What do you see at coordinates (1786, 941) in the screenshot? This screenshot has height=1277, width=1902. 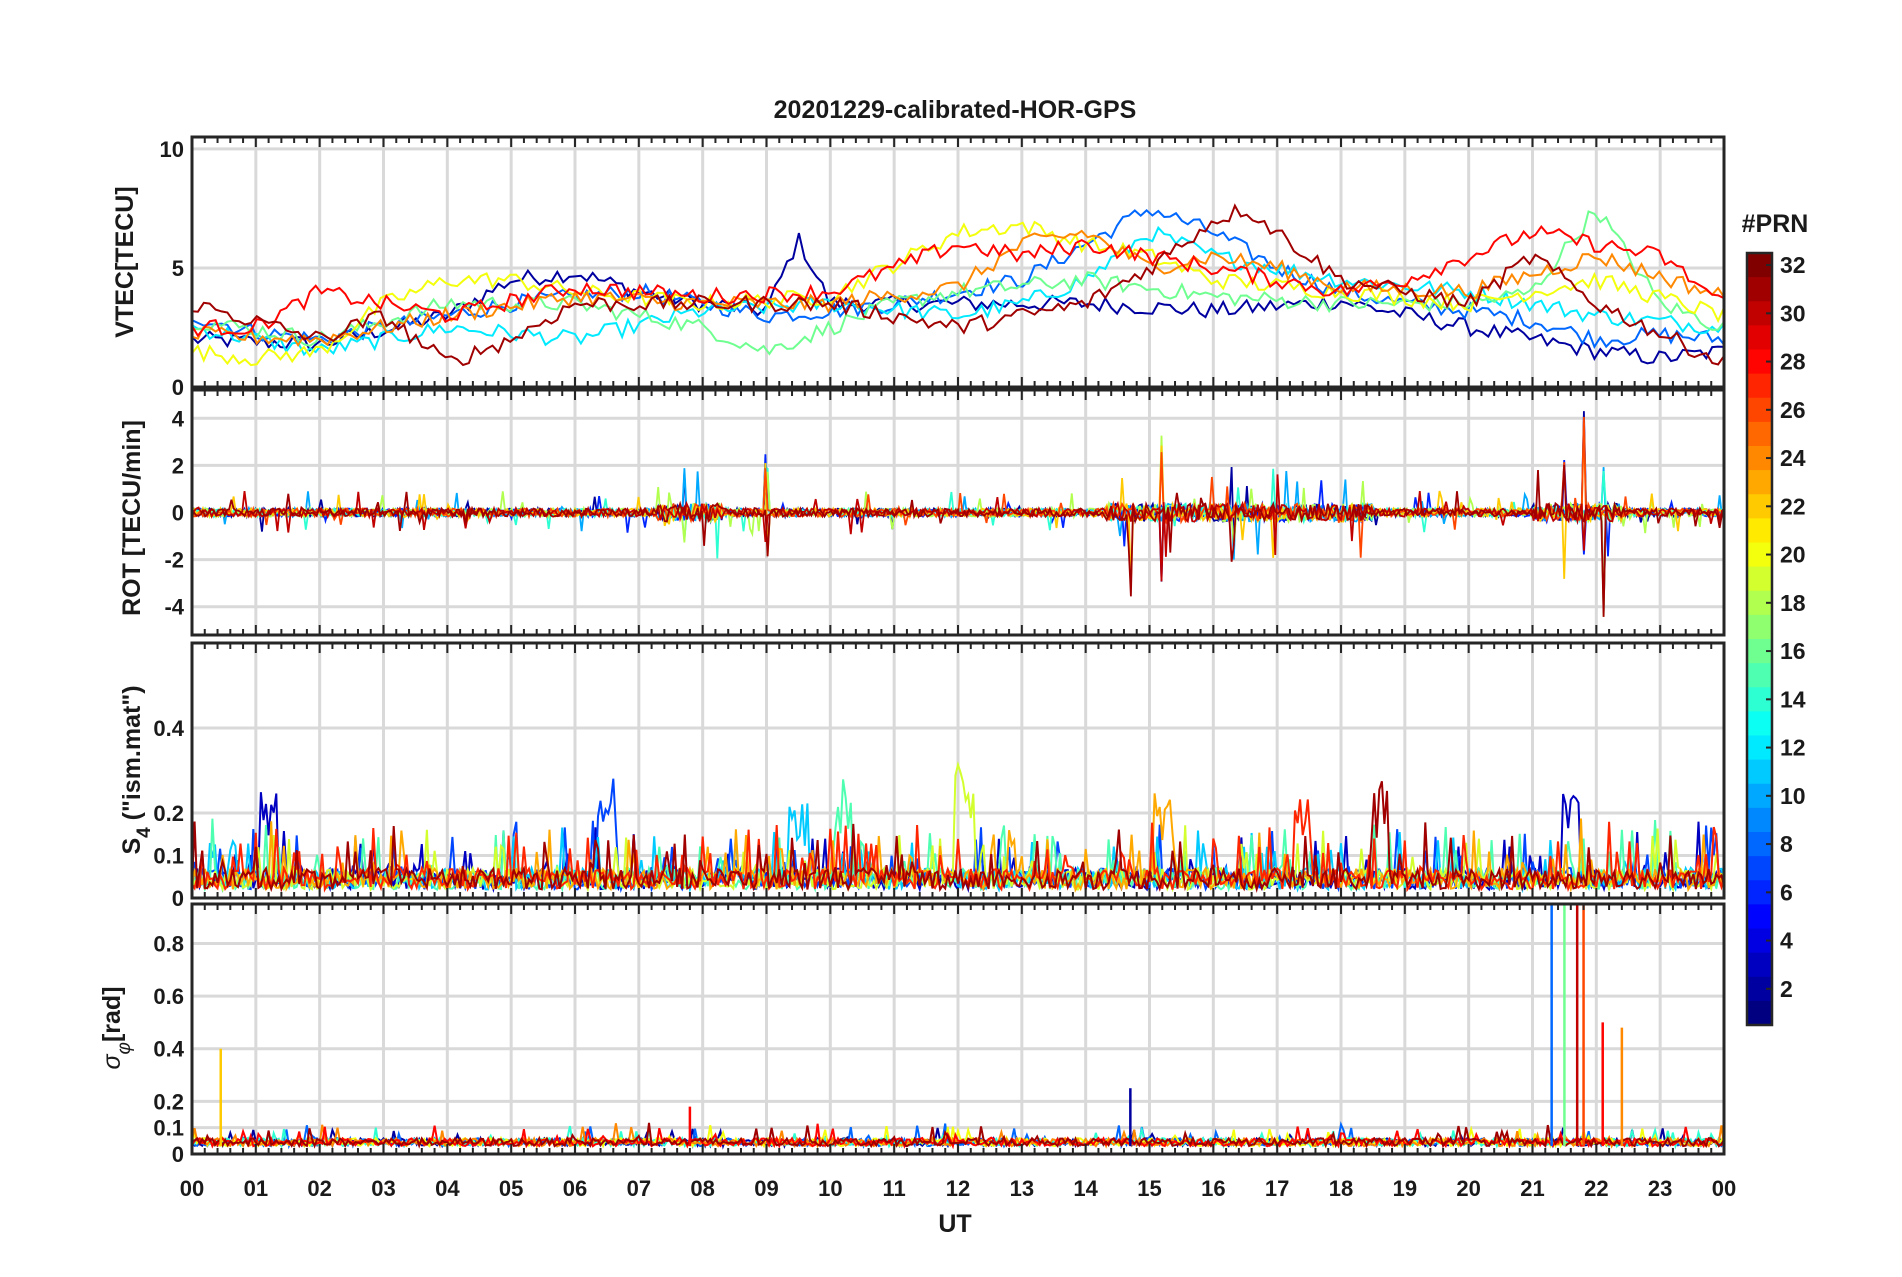 I see `colorbar-tick-label: 4` at bounding box center [1786, 941].